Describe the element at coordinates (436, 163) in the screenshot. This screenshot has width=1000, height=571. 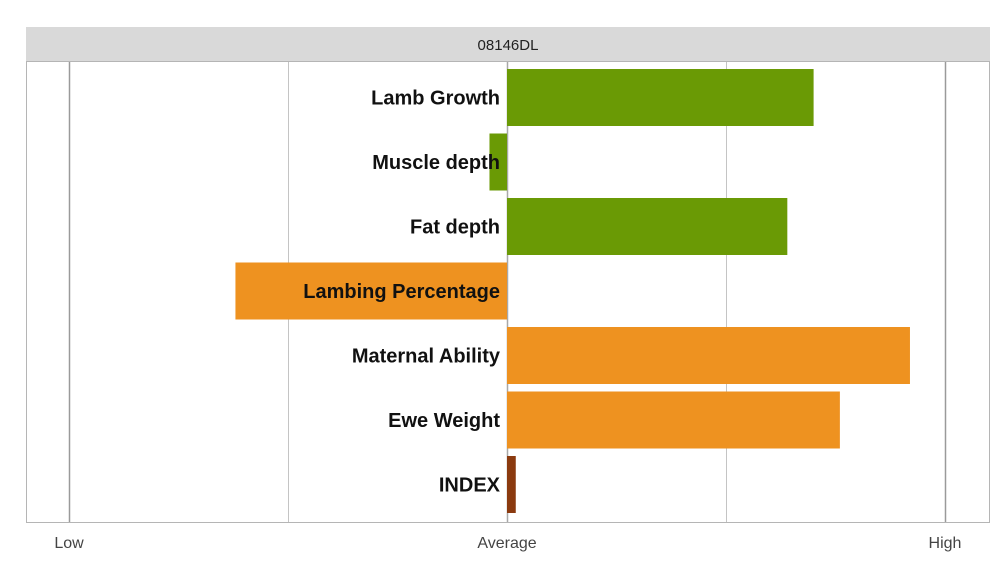
I see `bar-label-2: Muscle depth` at that location.